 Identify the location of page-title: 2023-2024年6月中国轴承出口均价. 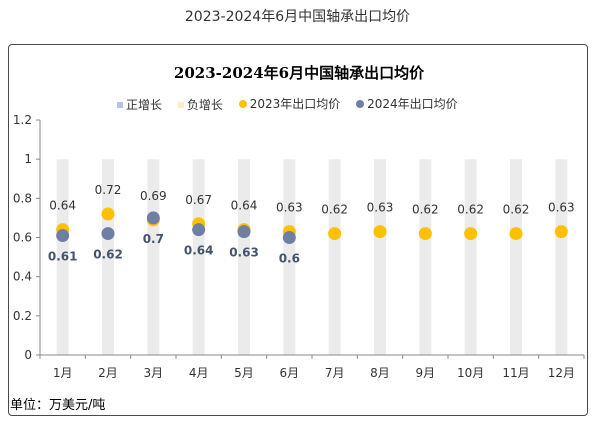
(297, 17).